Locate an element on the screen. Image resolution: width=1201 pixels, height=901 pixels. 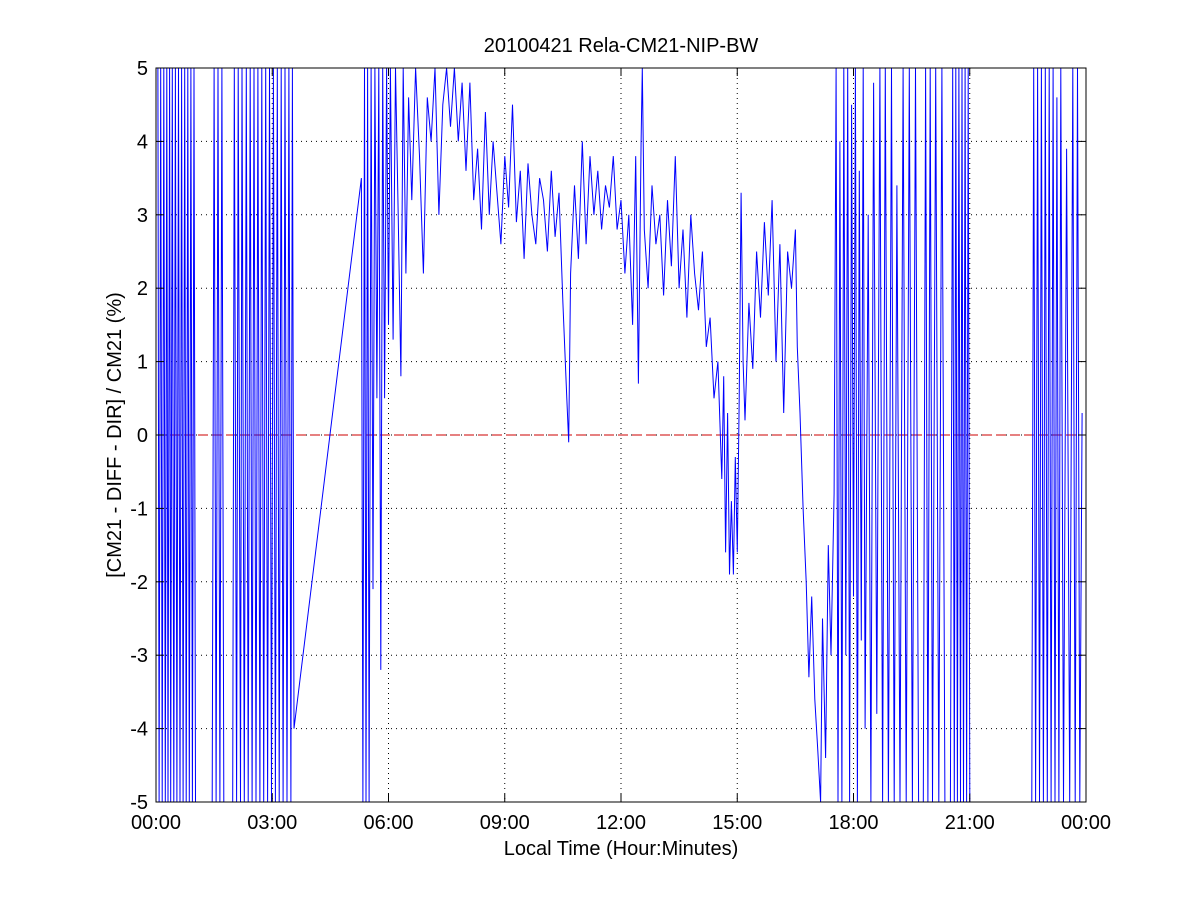
x-axis-label: Local Time (Hour:Minutes) is located at coordinates (621, 849).